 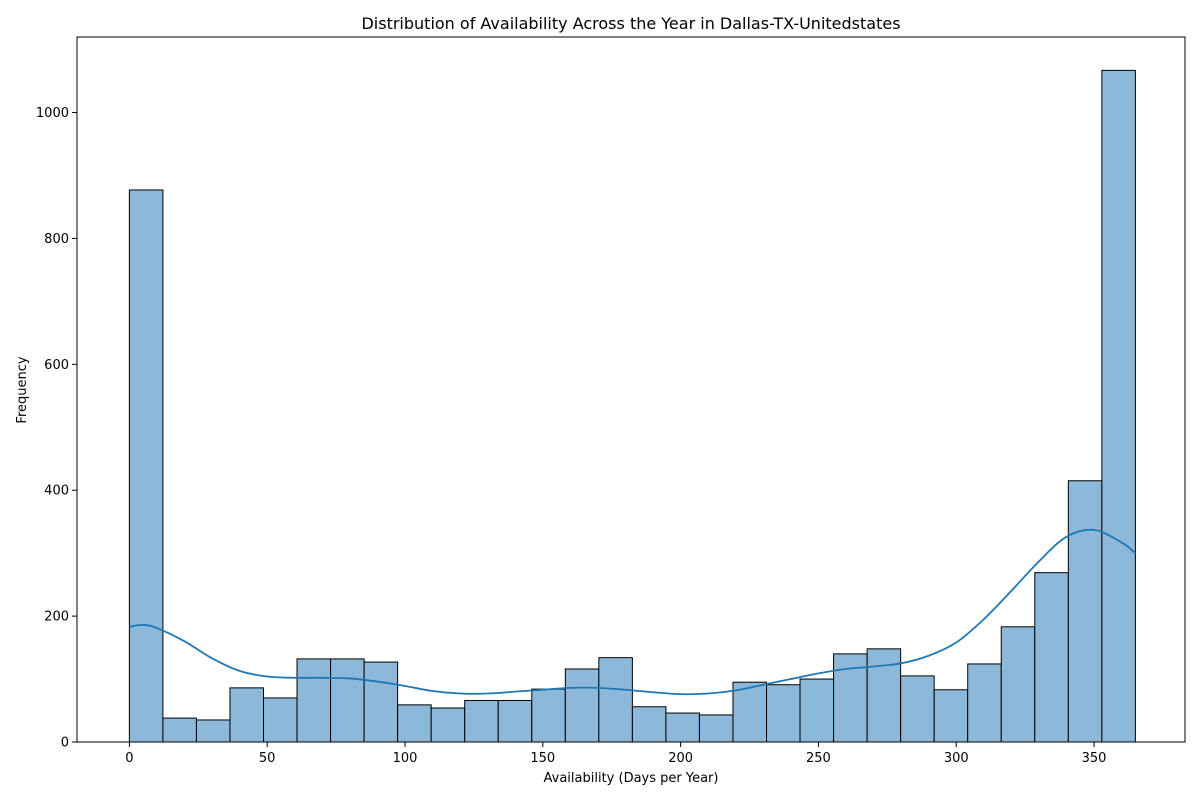 What do you see at coordinates (405, 758) in the screenshot?
I see `x-tick-label: 100` at bounding box center [405, 758].